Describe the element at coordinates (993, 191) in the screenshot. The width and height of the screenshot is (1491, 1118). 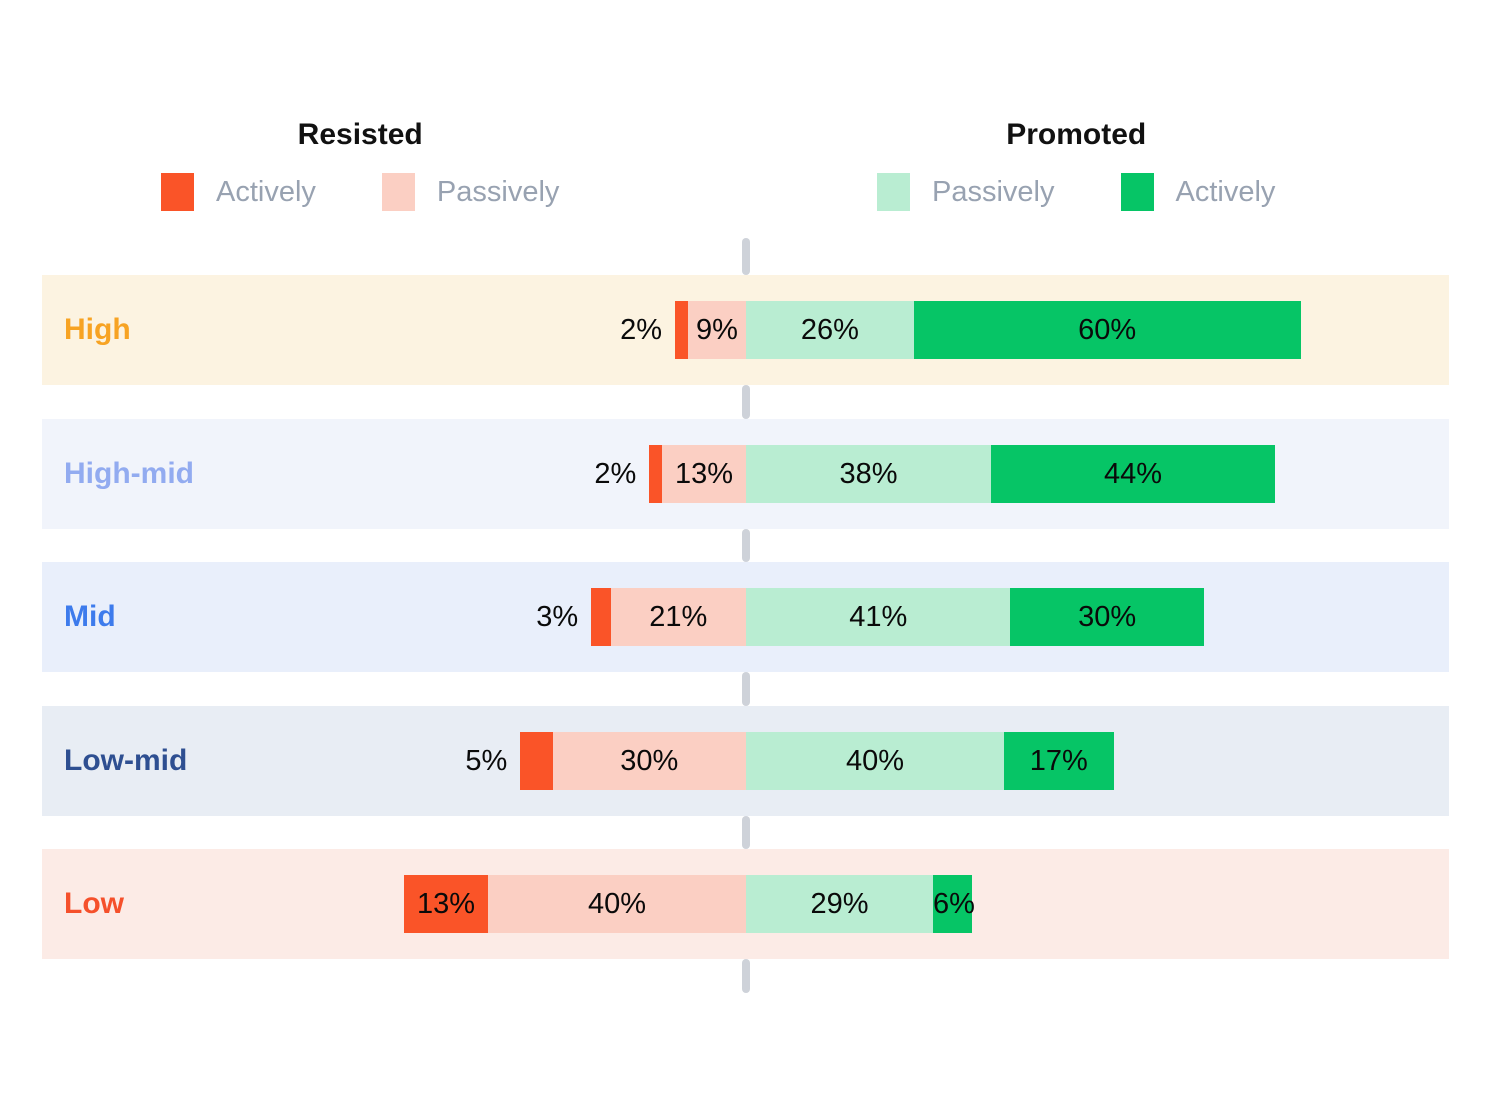
I see `legend-label-passively-promoted: Passively` at that location.